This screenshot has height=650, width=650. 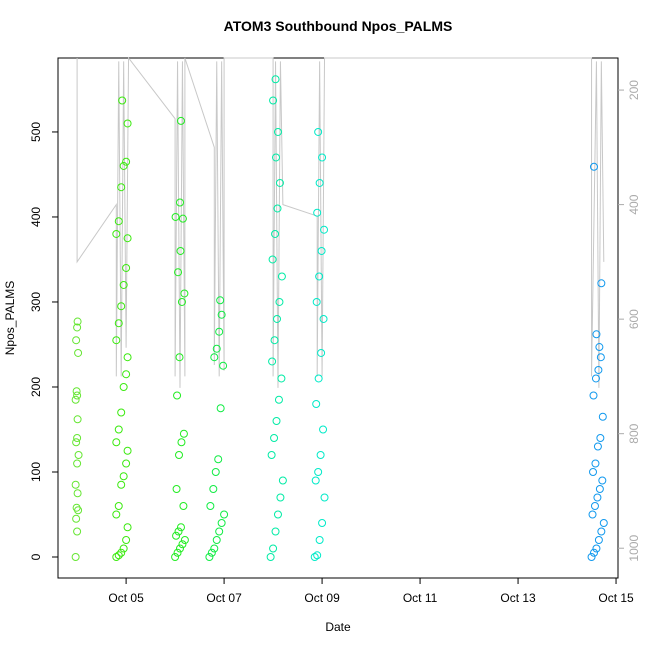 What do you see at coordinates (36, 387) in the screenshot?
I see `y-tick-label: 200` at bounding box center [36, 387].